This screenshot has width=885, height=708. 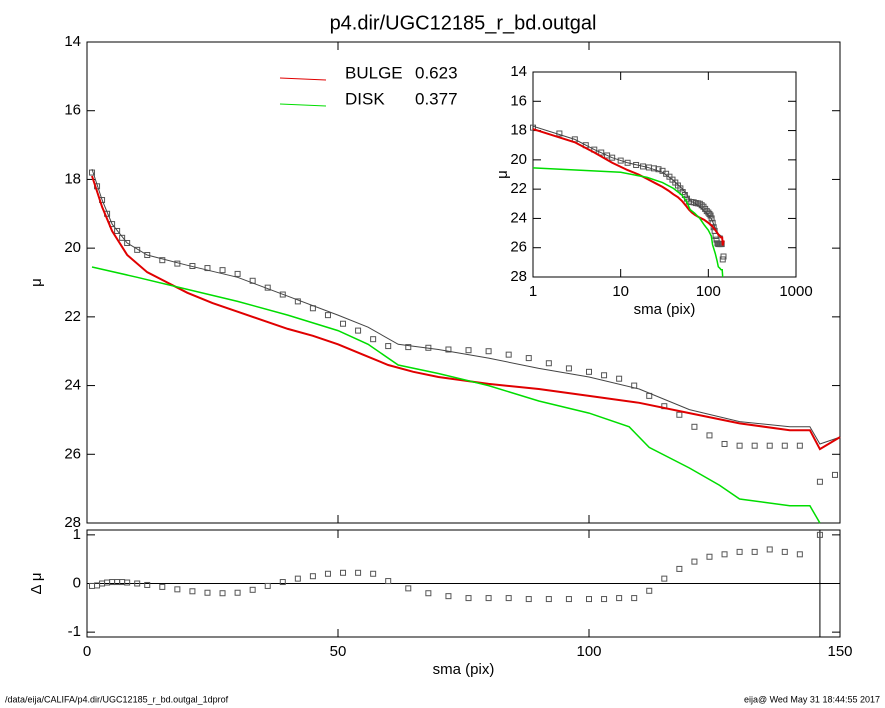 What do you see at coordinates (463, 23) in the screenshot?
I see `chart-title: p4.dir/UGC12185_r_bd.outgal` at bounding box center [463, 23].